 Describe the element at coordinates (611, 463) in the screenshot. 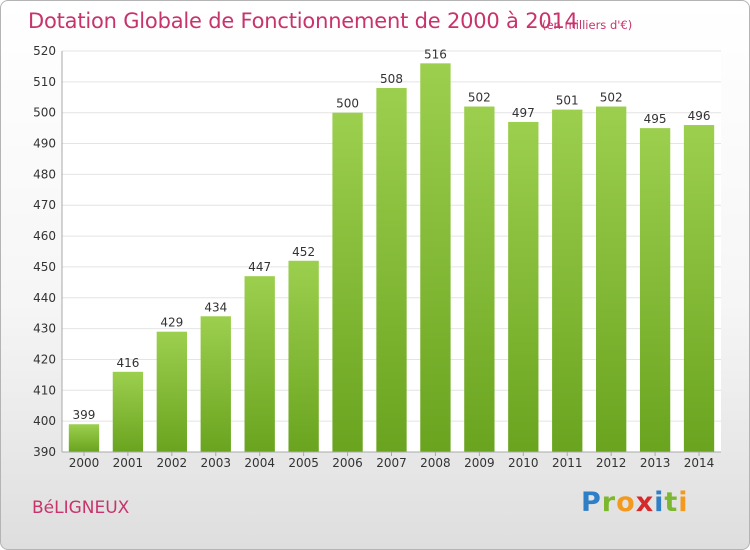

I see `x-tick-label: 2012` at that location.